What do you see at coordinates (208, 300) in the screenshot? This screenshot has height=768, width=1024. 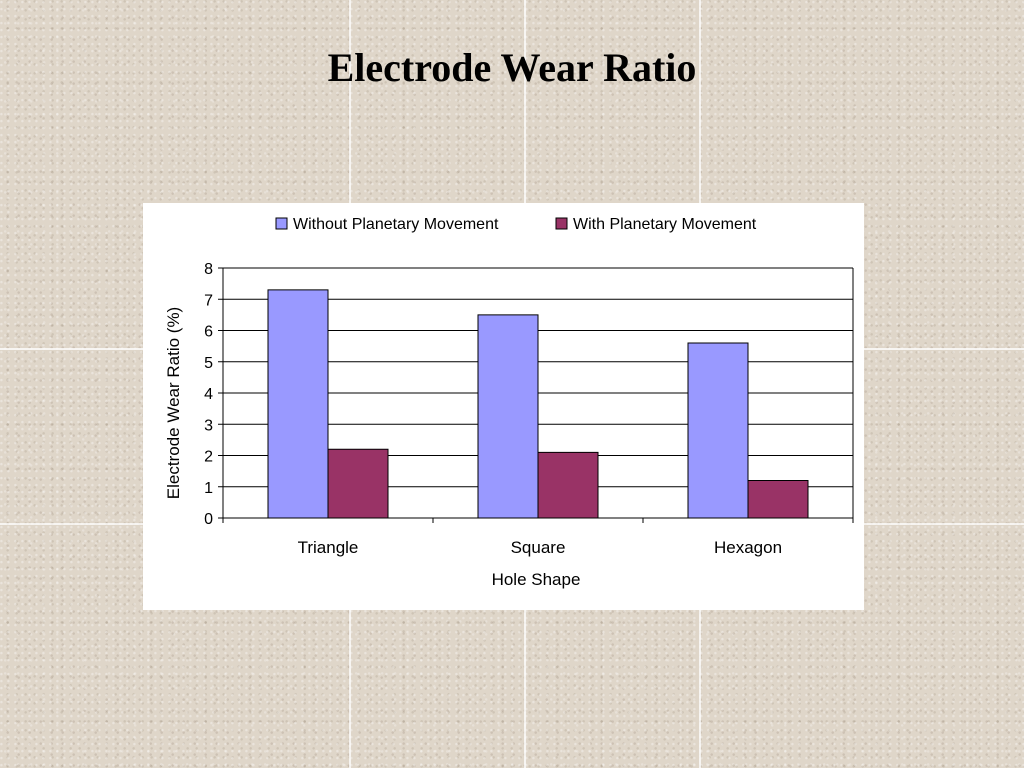 I see `y-tick-label: 7` at bounding box center [208, 300].